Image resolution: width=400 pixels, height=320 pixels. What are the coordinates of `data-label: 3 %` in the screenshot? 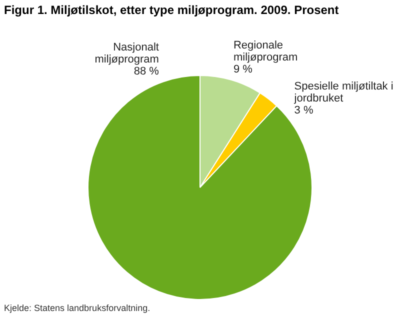 It's located at (304, 110).